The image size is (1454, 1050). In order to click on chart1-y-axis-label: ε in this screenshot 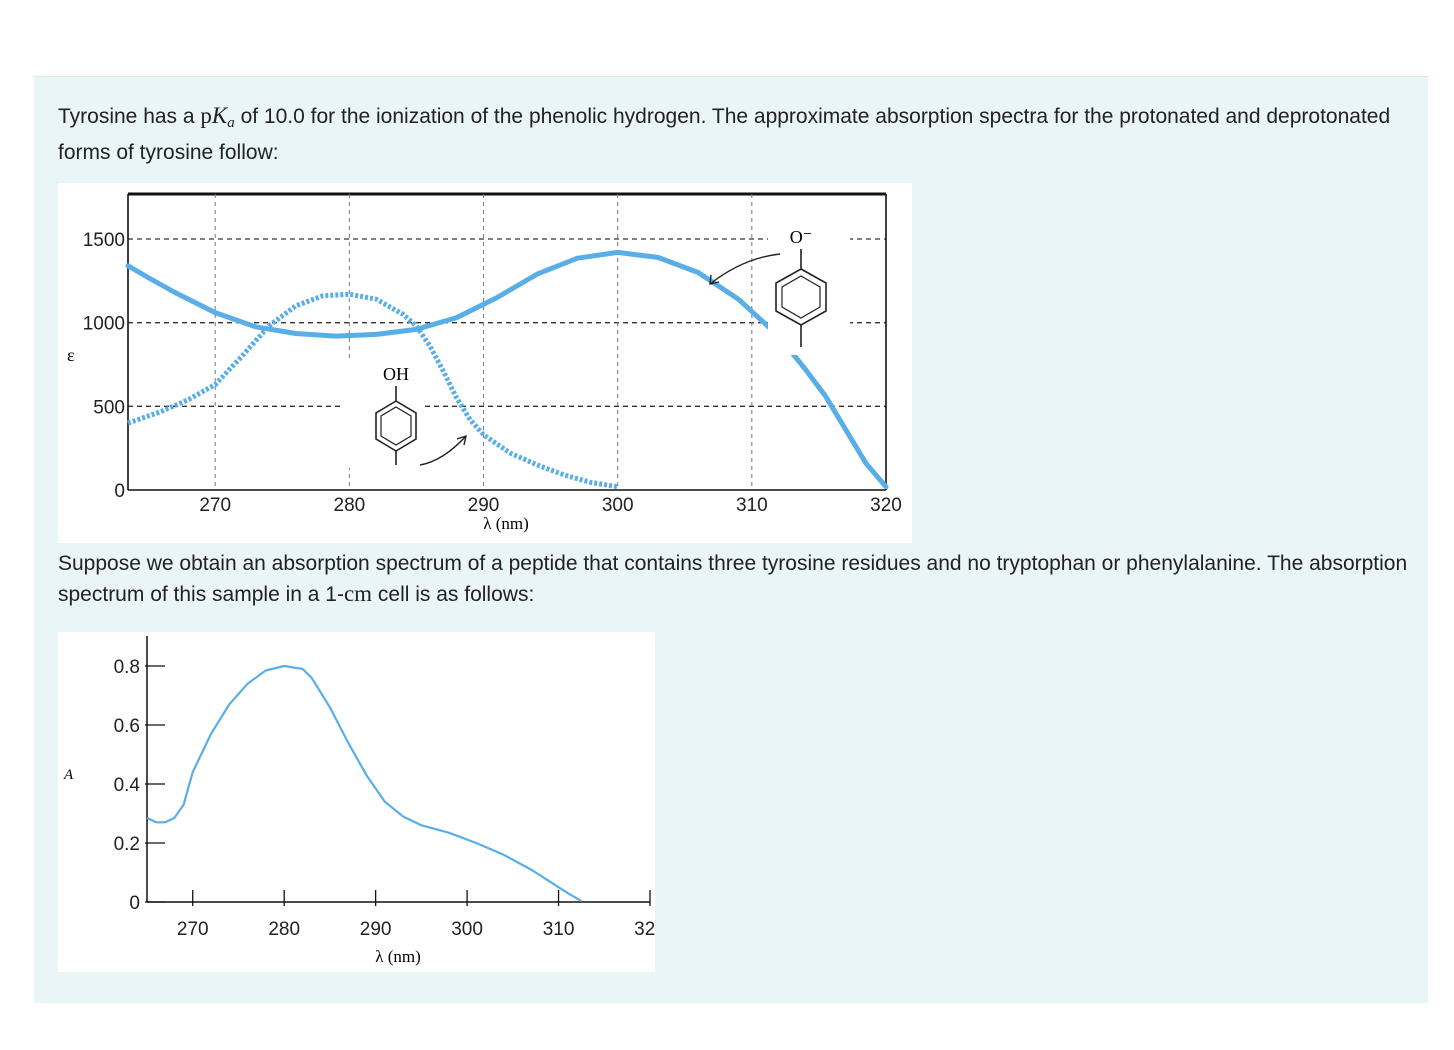, I will do `click(71, 355)`.